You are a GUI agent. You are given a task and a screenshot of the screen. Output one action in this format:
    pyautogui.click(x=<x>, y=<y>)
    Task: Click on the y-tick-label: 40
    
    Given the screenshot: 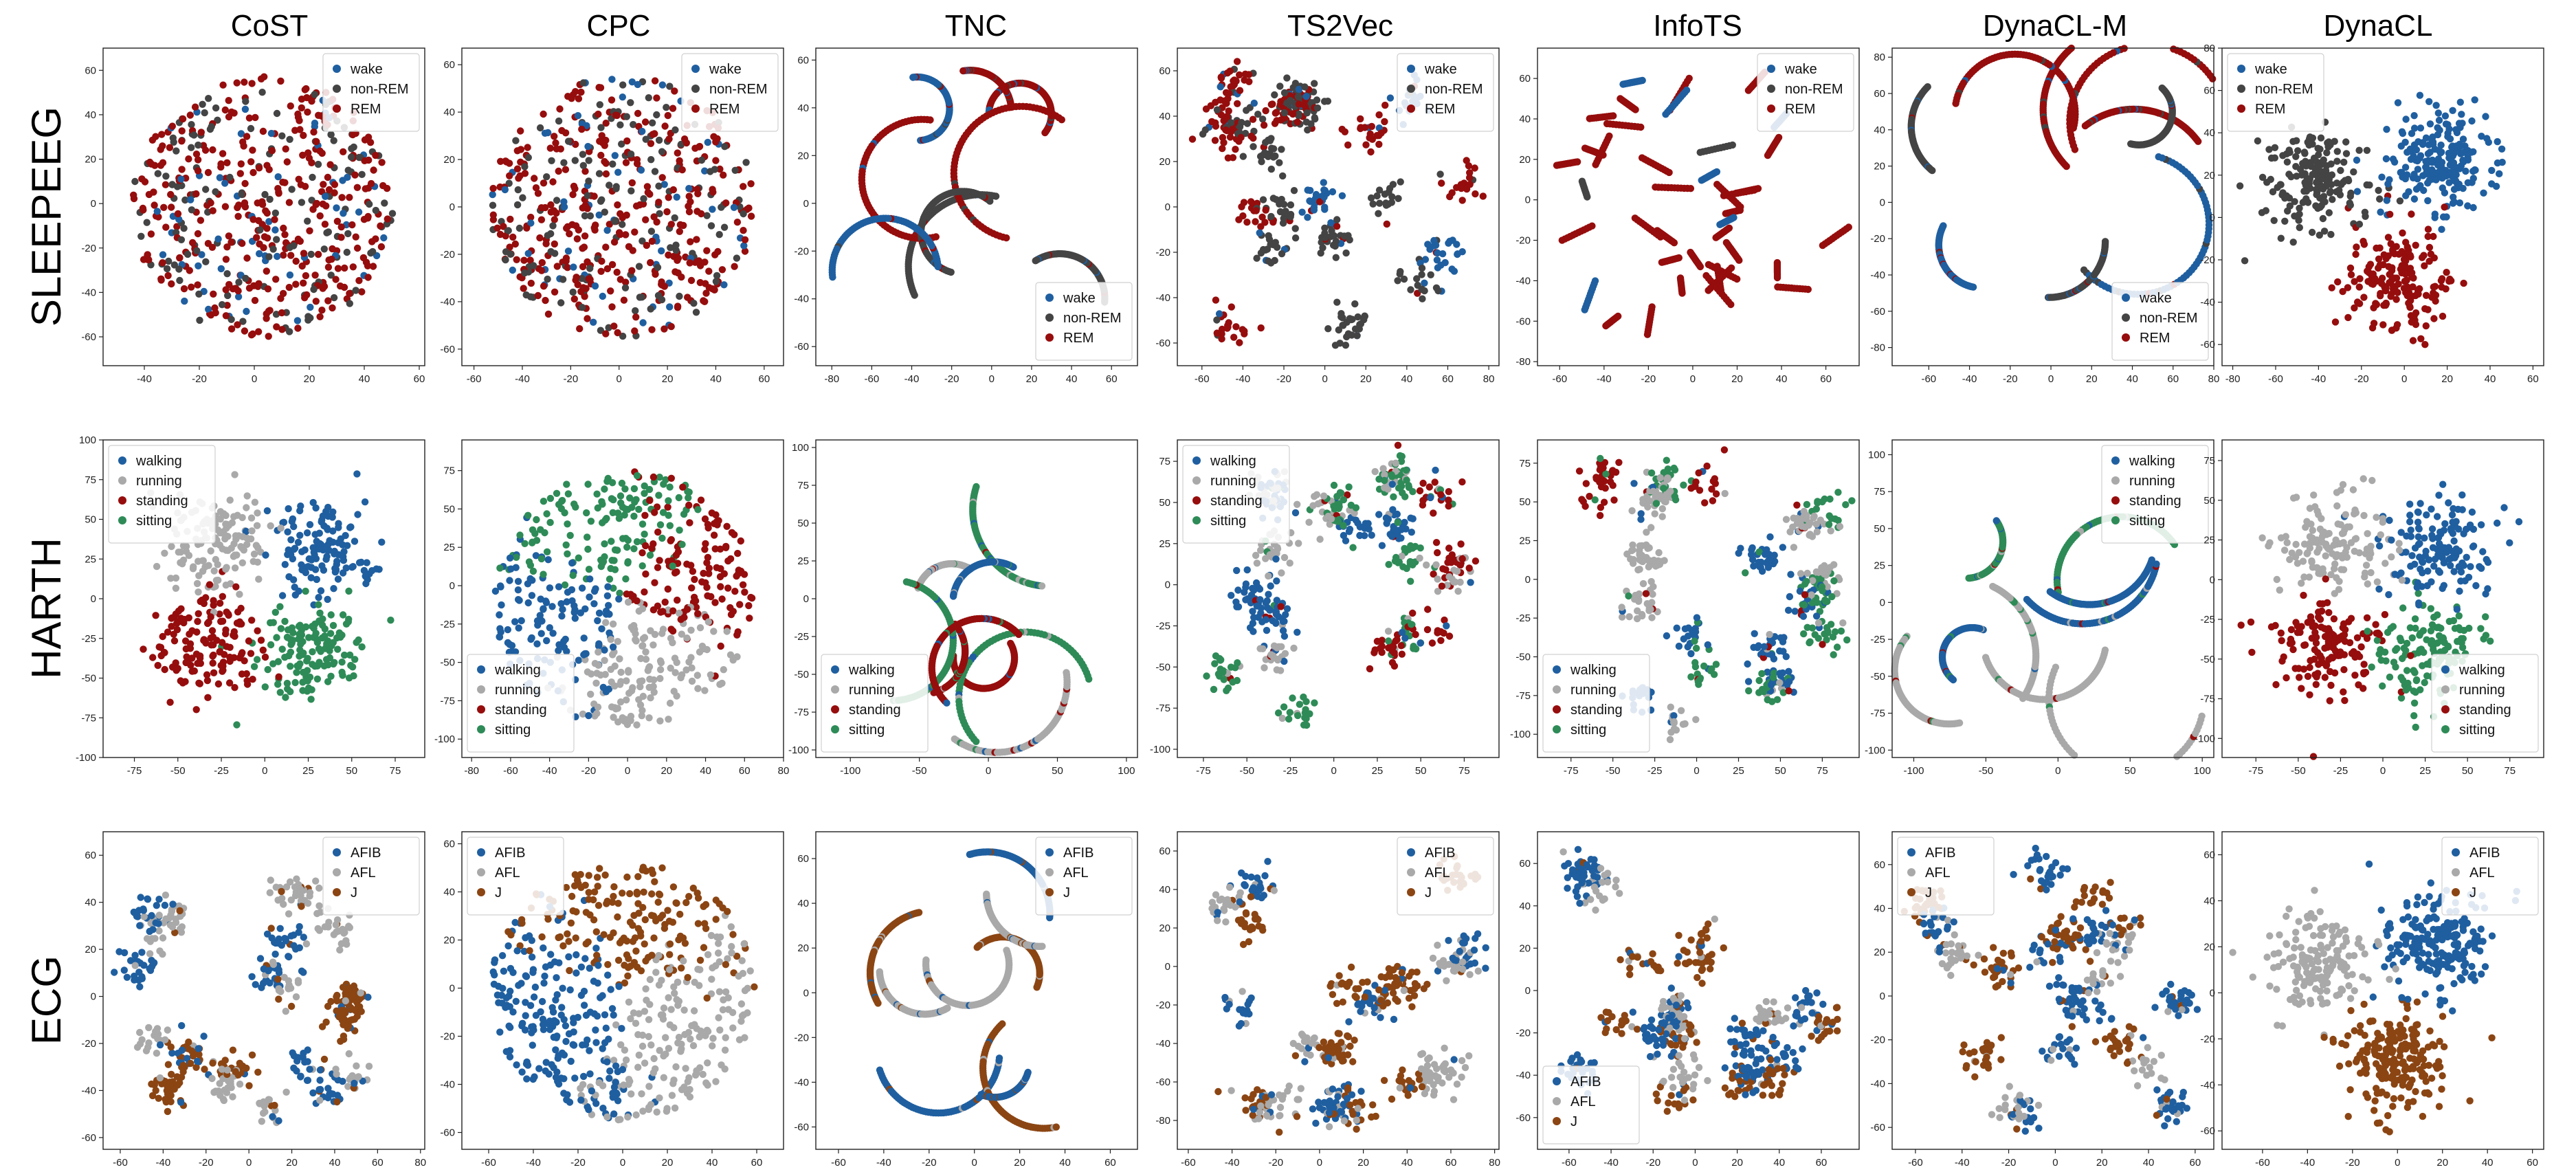 What is the action you would take?
    pyautogui.click(x=1879, y=130)
    